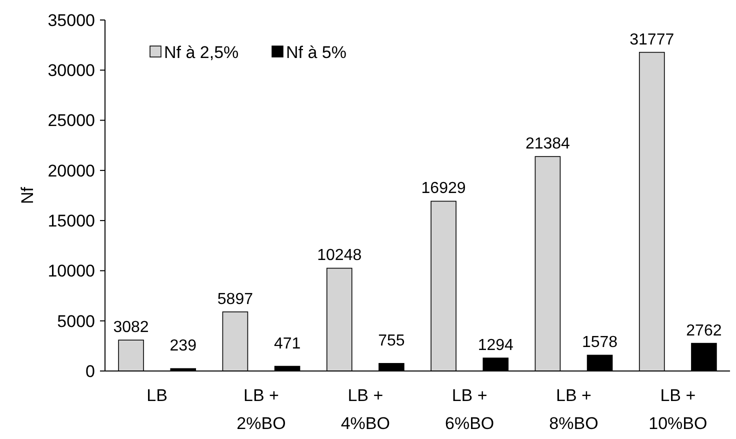 Image resolution: width=736 pixels, height=439 pixels. Describe the element at coordinates (201, 52) in the screenshot. I see `legend-label: Nf à 2,5%` at that location.